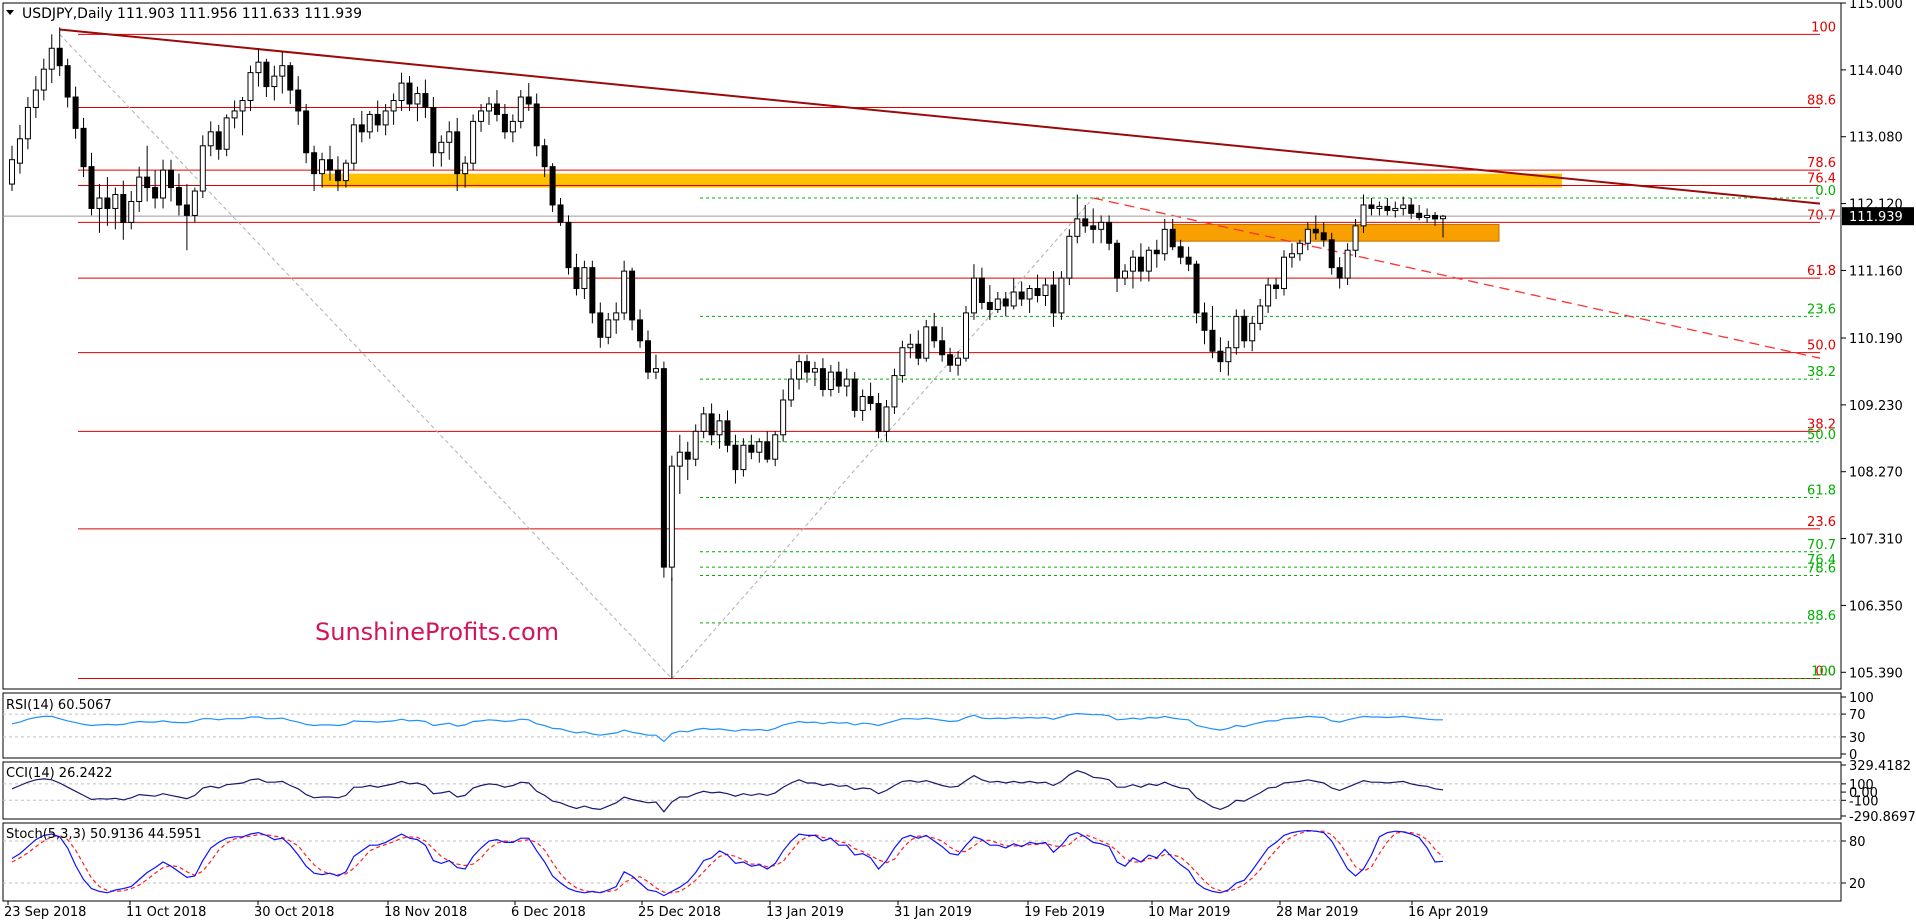  Describe the element at coordinates (1861, 698) in the screenshot. I see `rsi-tick: 100` at that location.